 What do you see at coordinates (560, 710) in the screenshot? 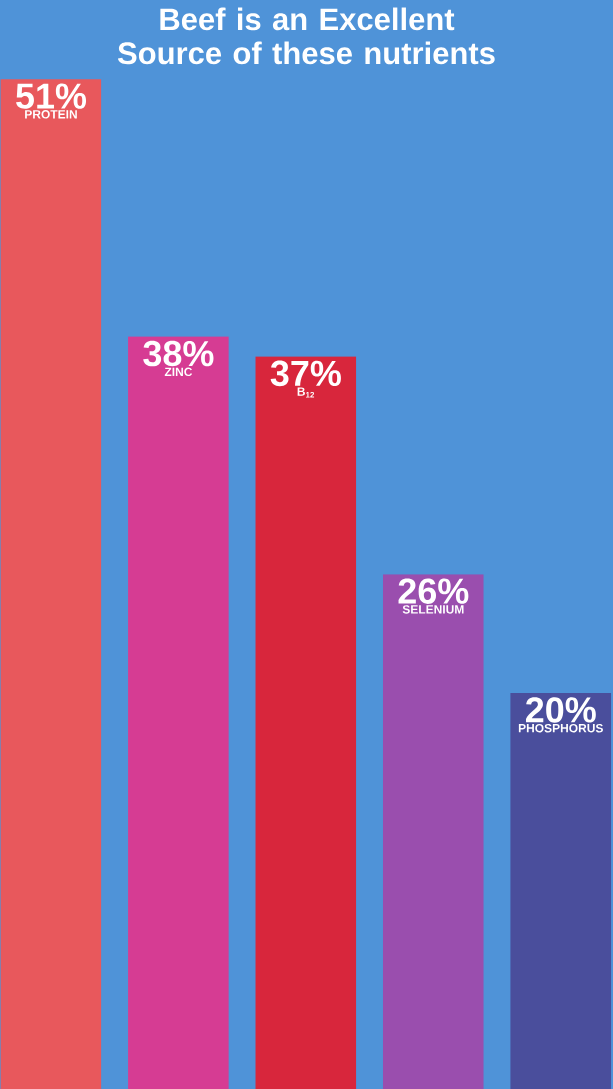
I see `data-label: 20%` at bounding box center [560, 710].